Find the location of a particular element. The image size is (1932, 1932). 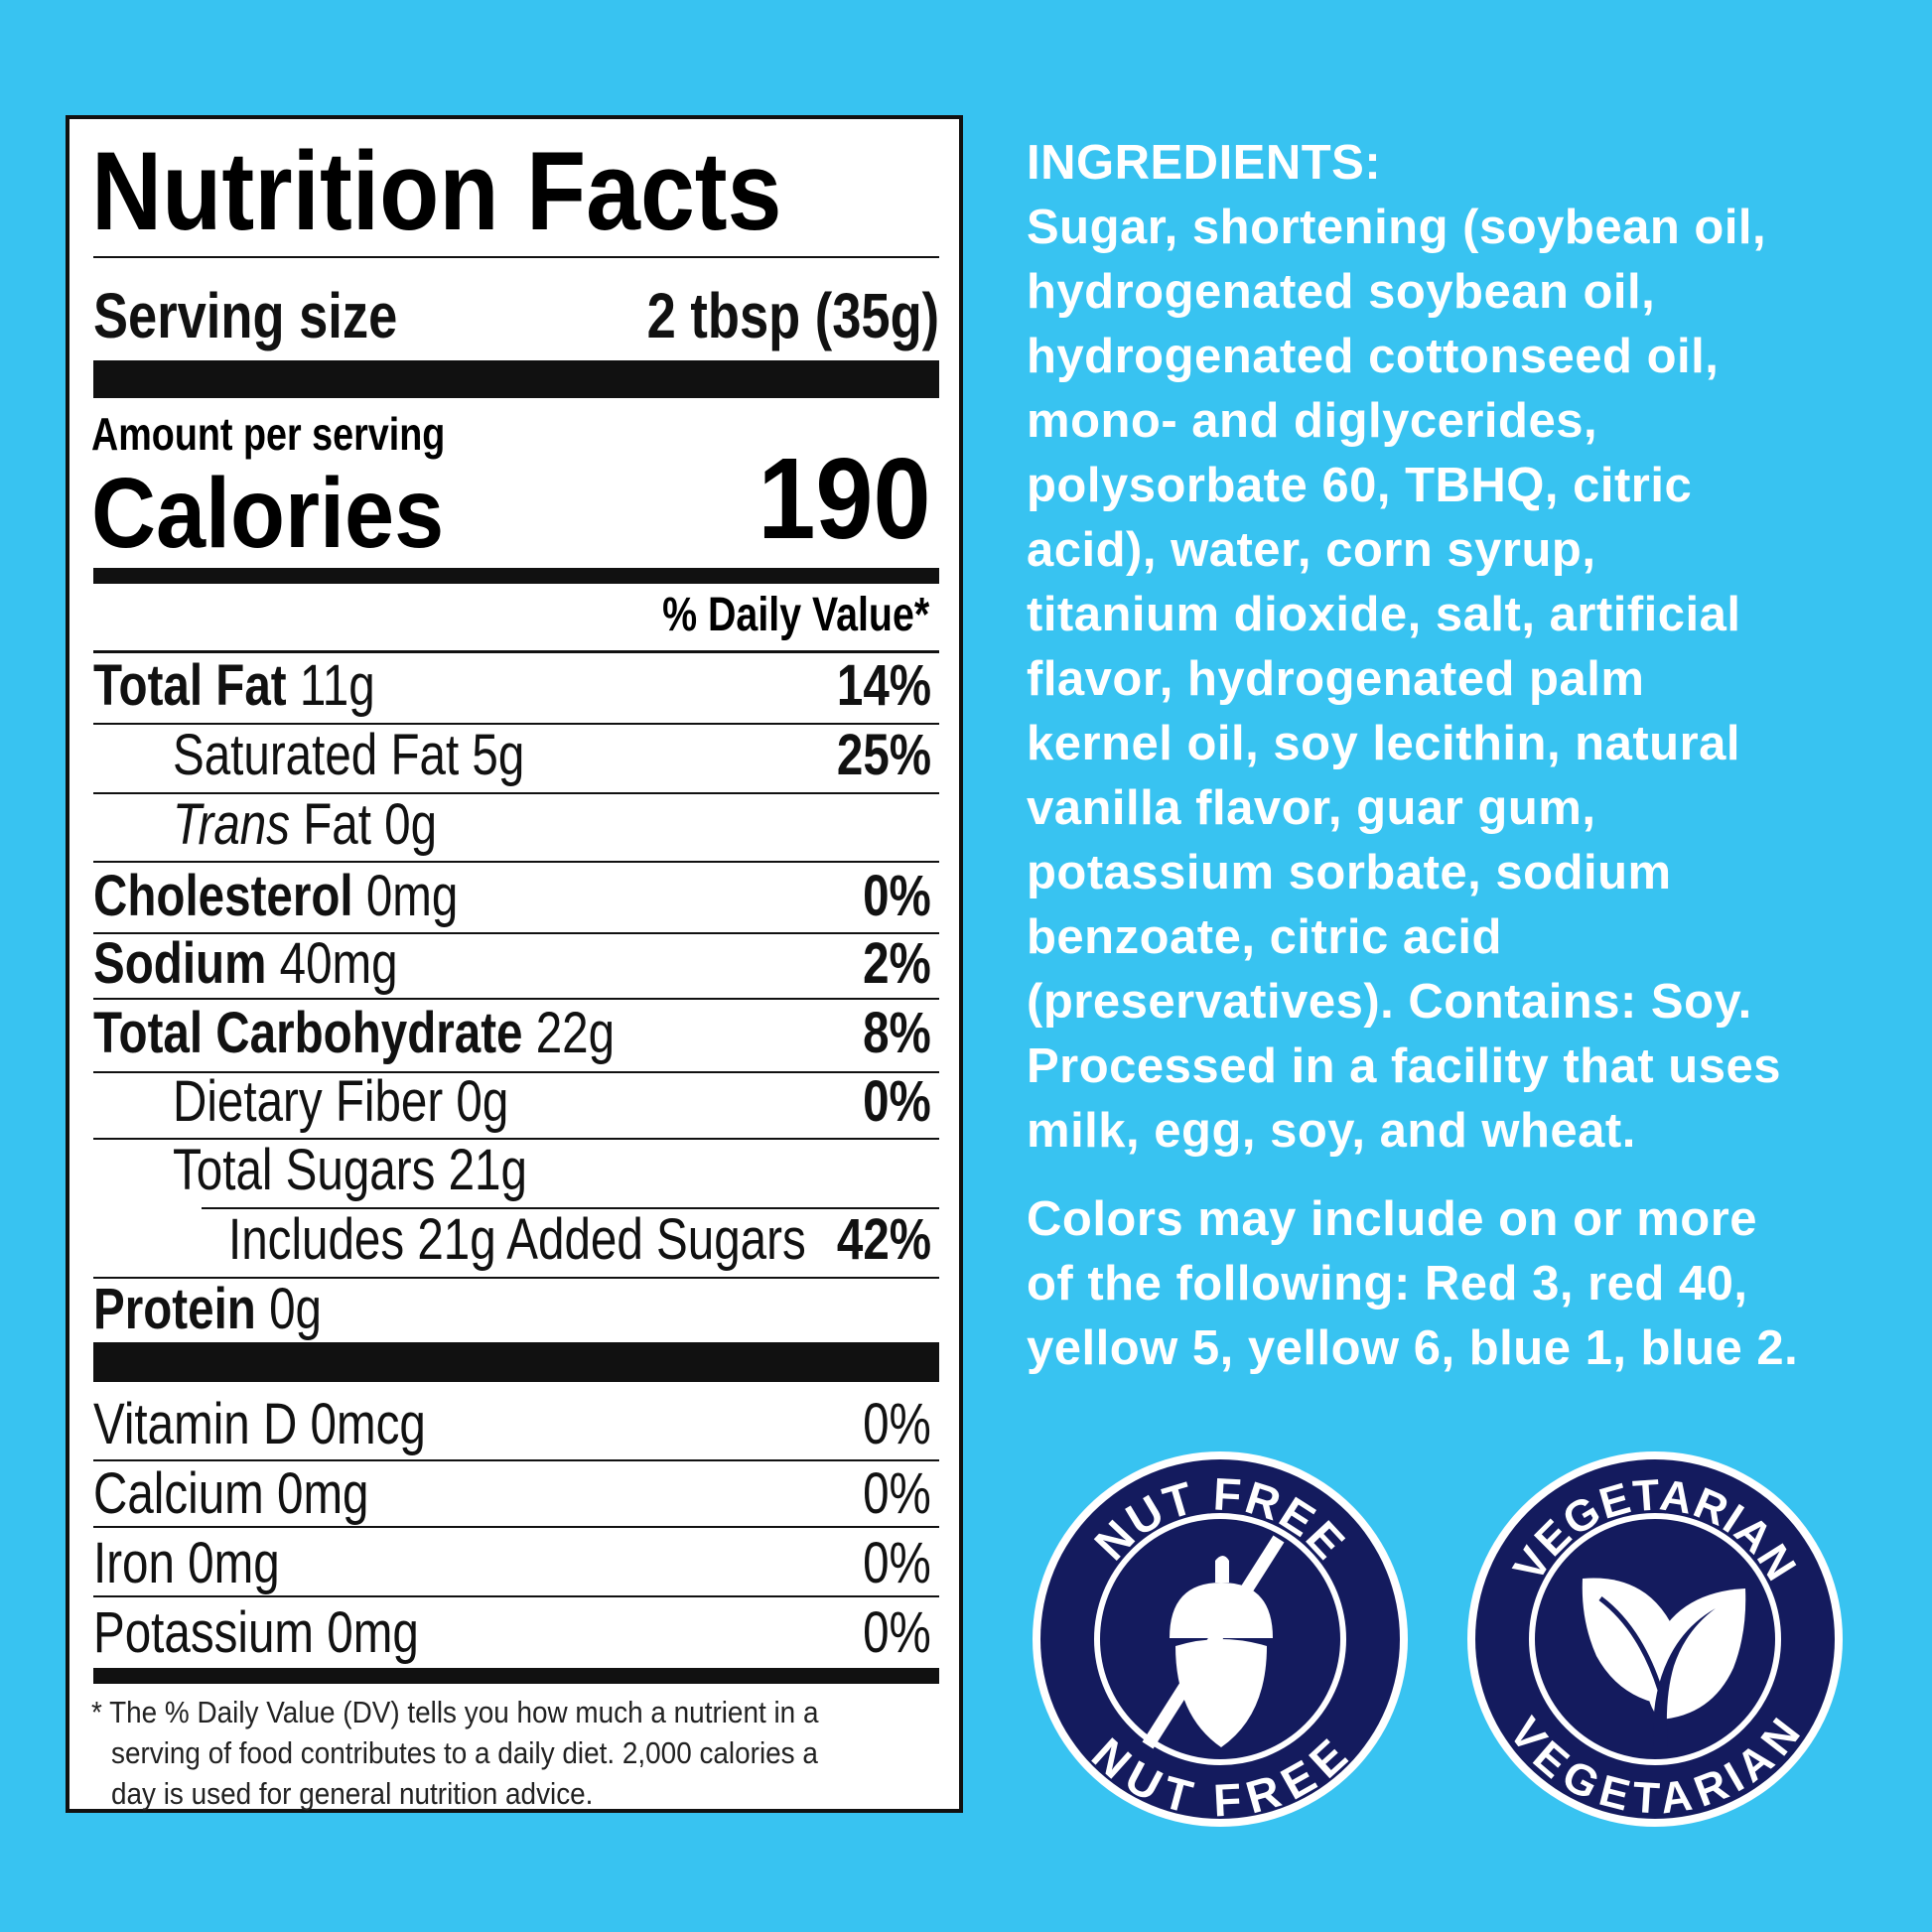

vegetarian-badge: VEGETARIAN VEGETARIAN is located at coordinates (1655, 1639).